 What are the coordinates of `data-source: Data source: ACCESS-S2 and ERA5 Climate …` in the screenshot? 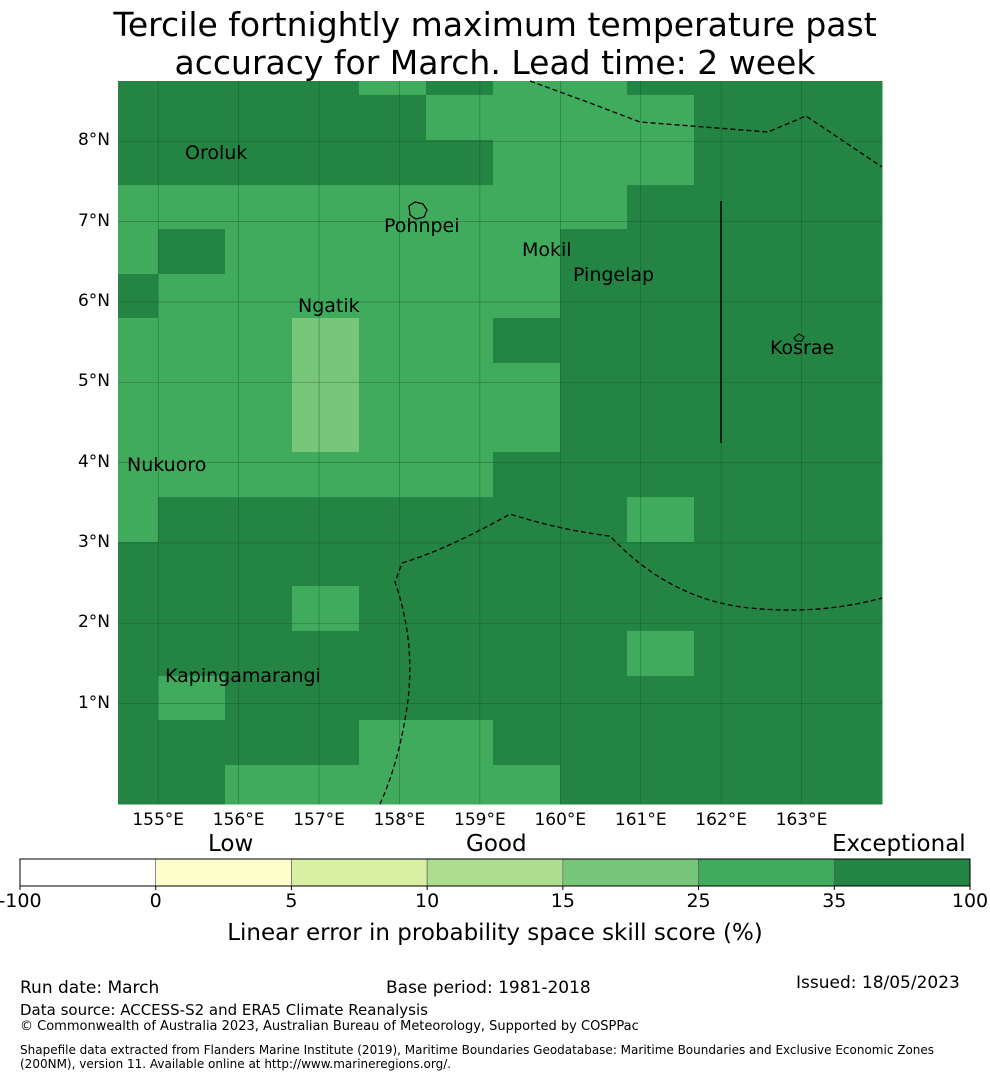 It's located at (224, 1010).